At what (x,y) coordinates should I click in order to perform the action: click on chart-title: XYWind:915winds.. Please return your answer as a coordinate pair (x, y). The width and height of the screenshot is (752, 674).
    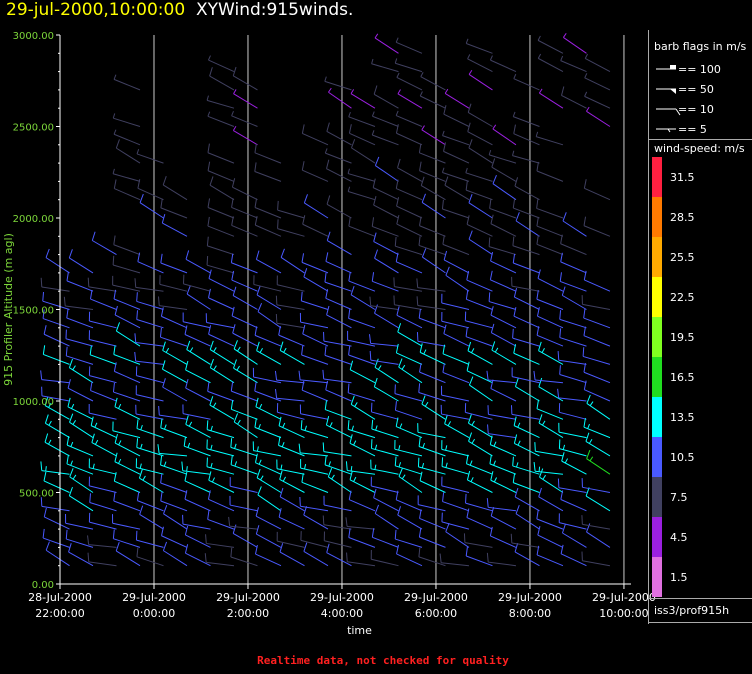
    Looking at the image, I should click on (275, 10).